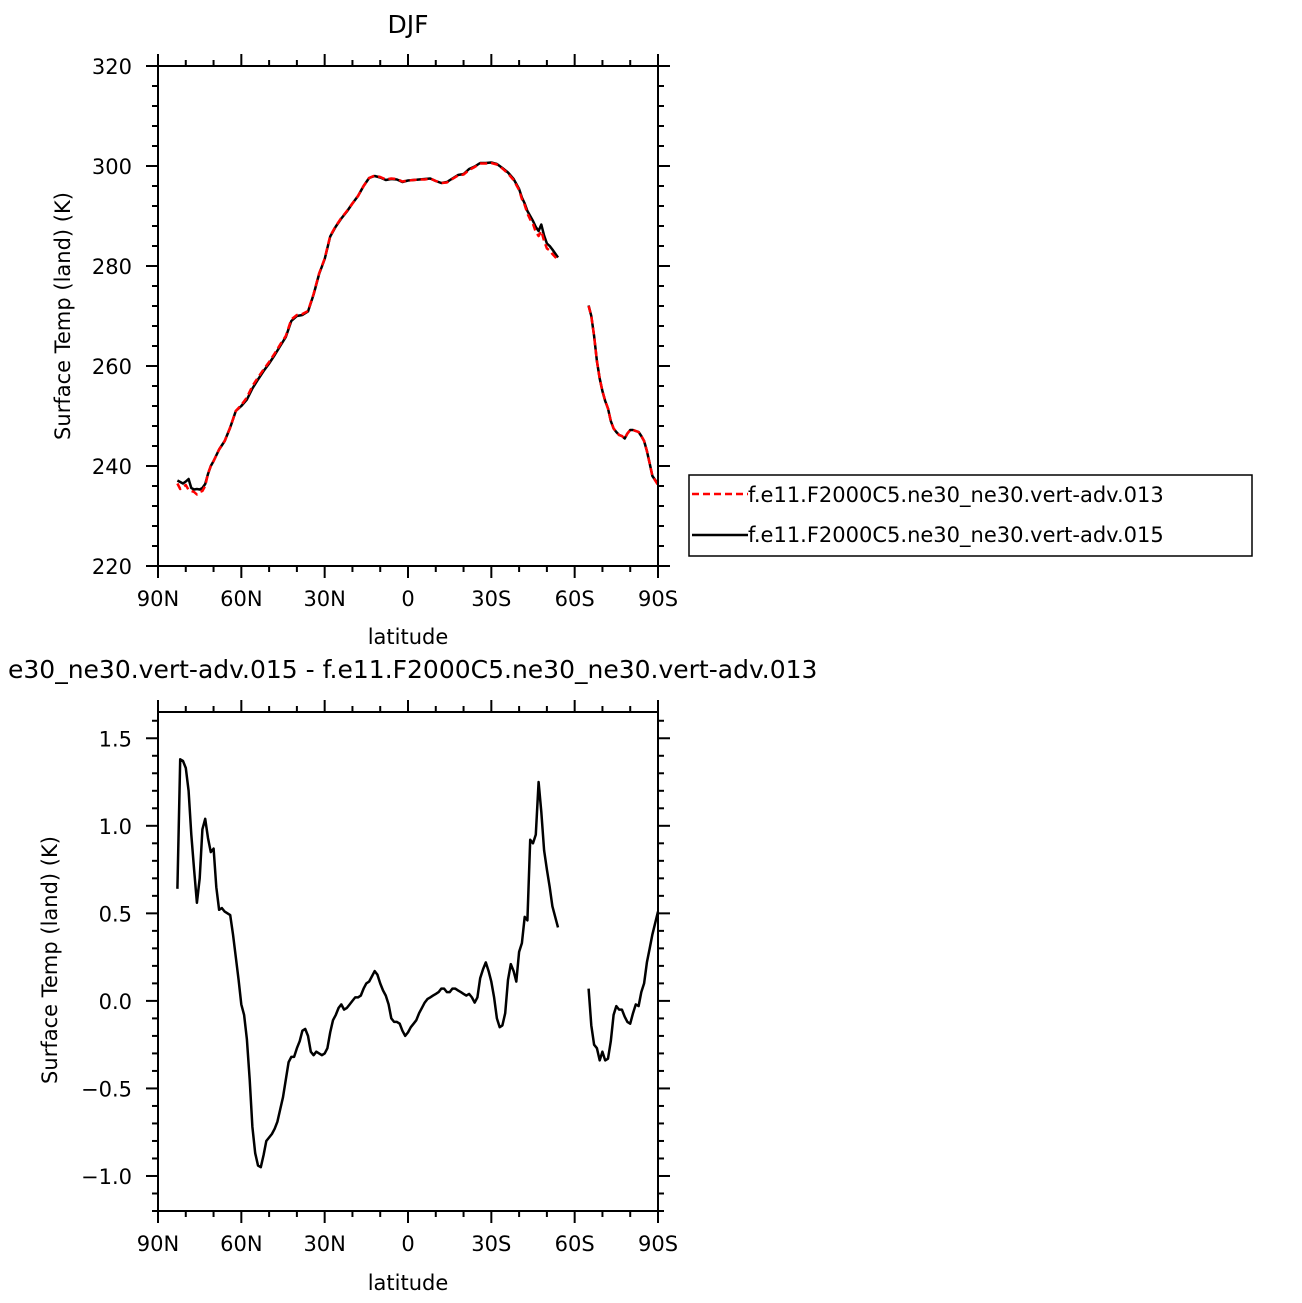 The width and height of the screenshot is (1302, 1303). I want to click on top-y-tick-label: 300, so click(112, 167).